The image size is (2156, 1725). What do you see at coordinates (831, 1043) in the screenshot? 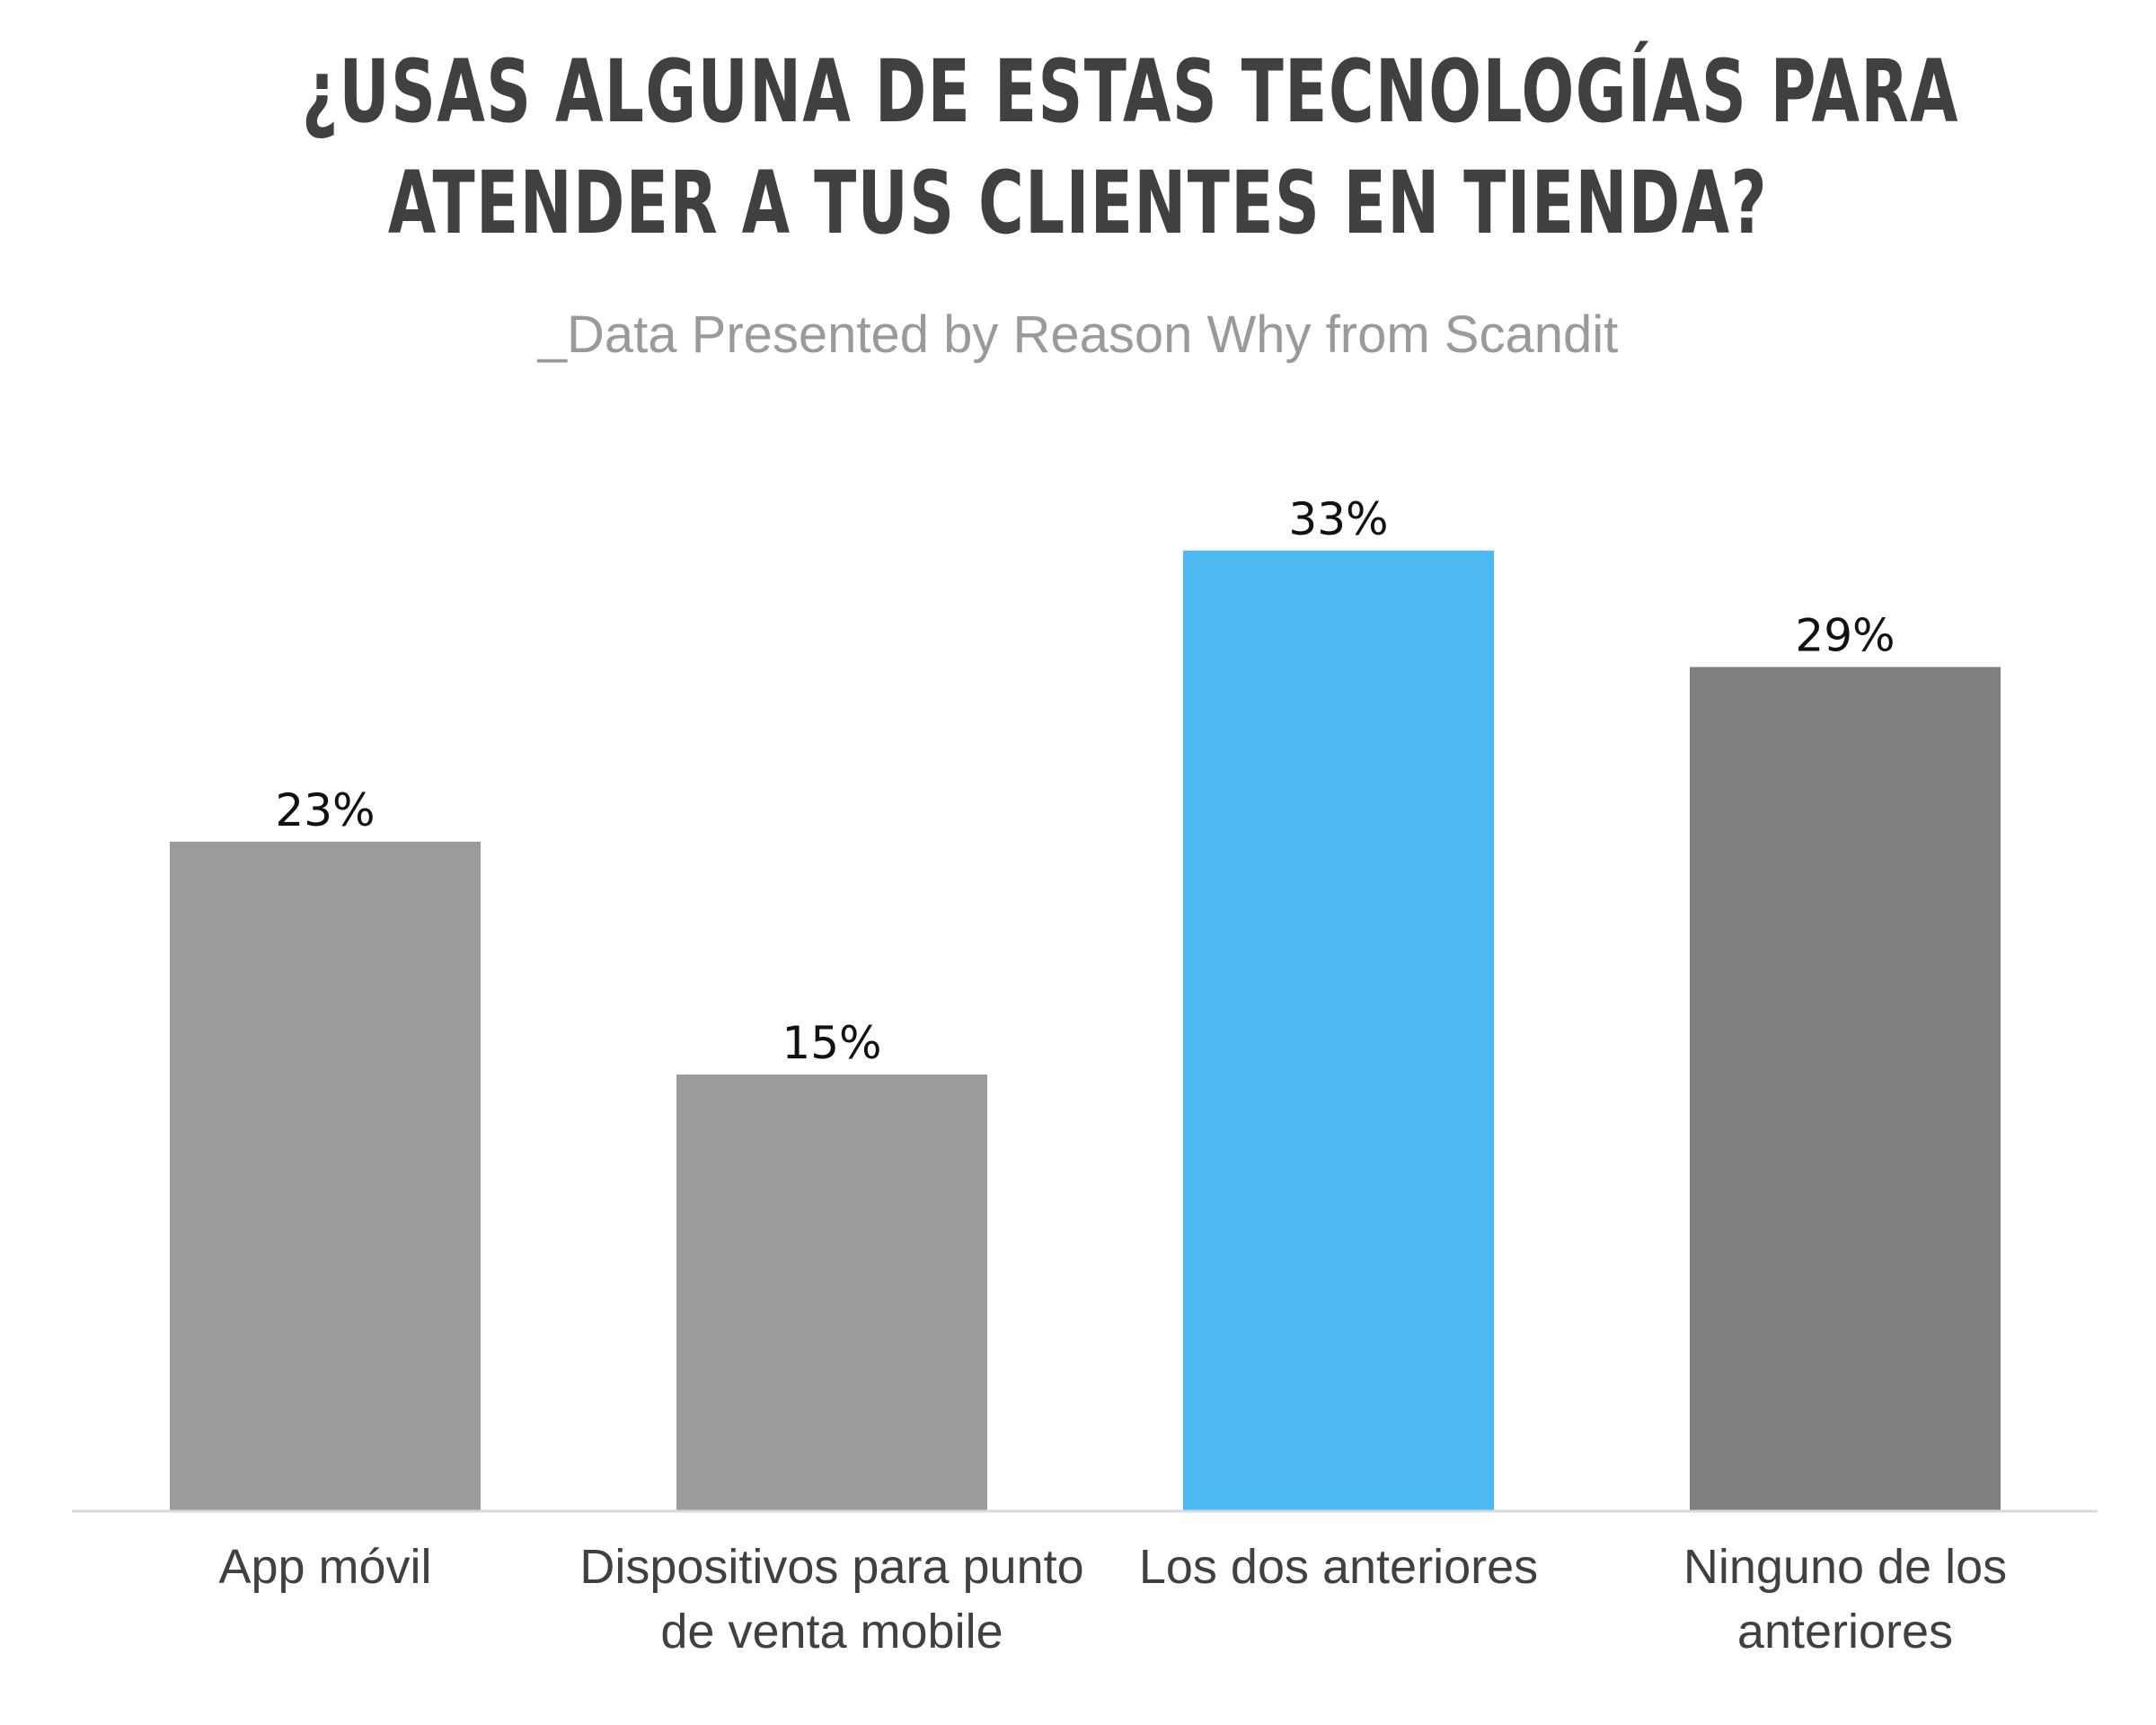
I see `bar-value-label-2: 15%` at bounding box center [831, 1043].